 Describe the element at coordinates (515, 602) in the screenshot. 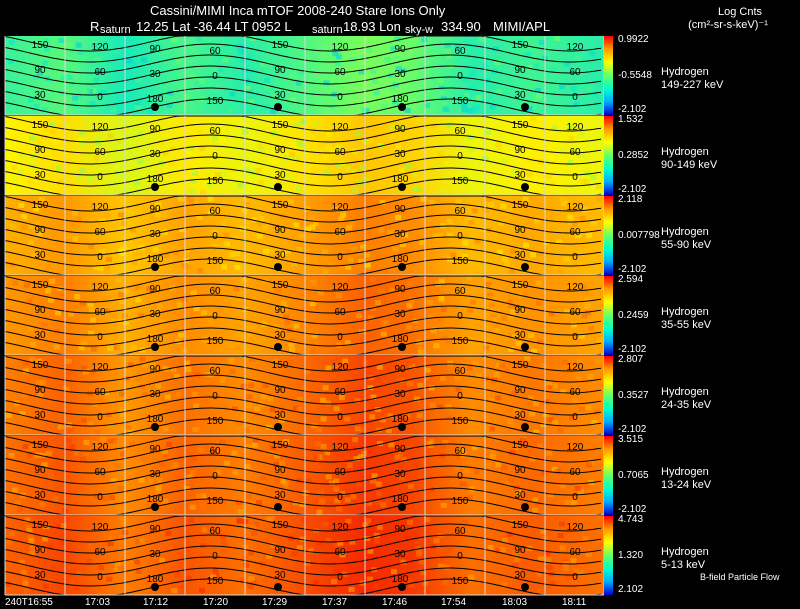

I see `time-tick: 18:03` at that location.